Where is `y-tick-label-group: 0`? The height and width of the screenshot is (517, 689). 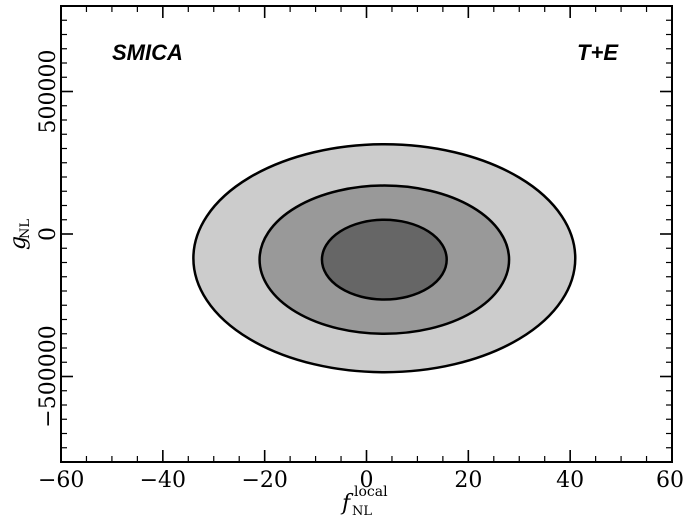 y-tick-label-group: 0 is located at coordinates (48, 234).